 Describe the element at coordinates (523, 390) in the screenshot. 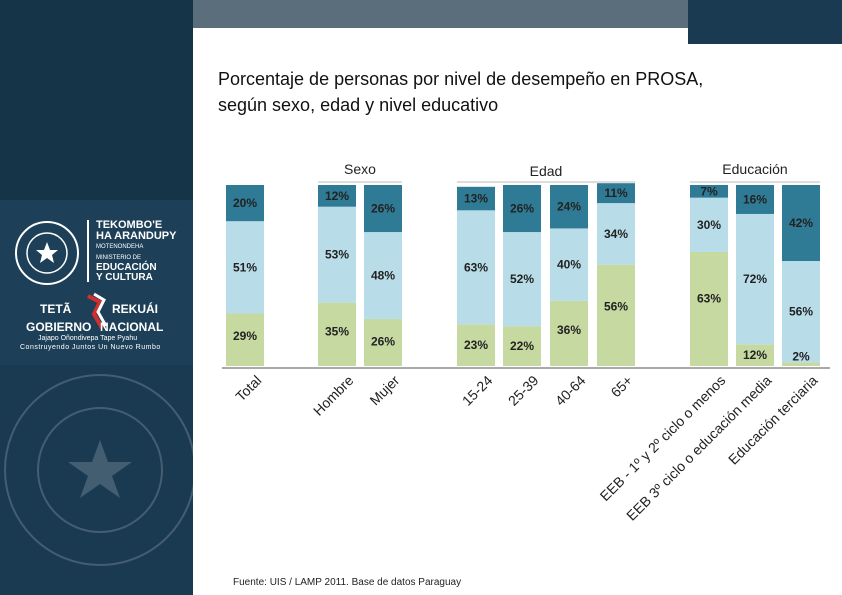

I see `x-tick-label-25-39: 25-39` at that location.